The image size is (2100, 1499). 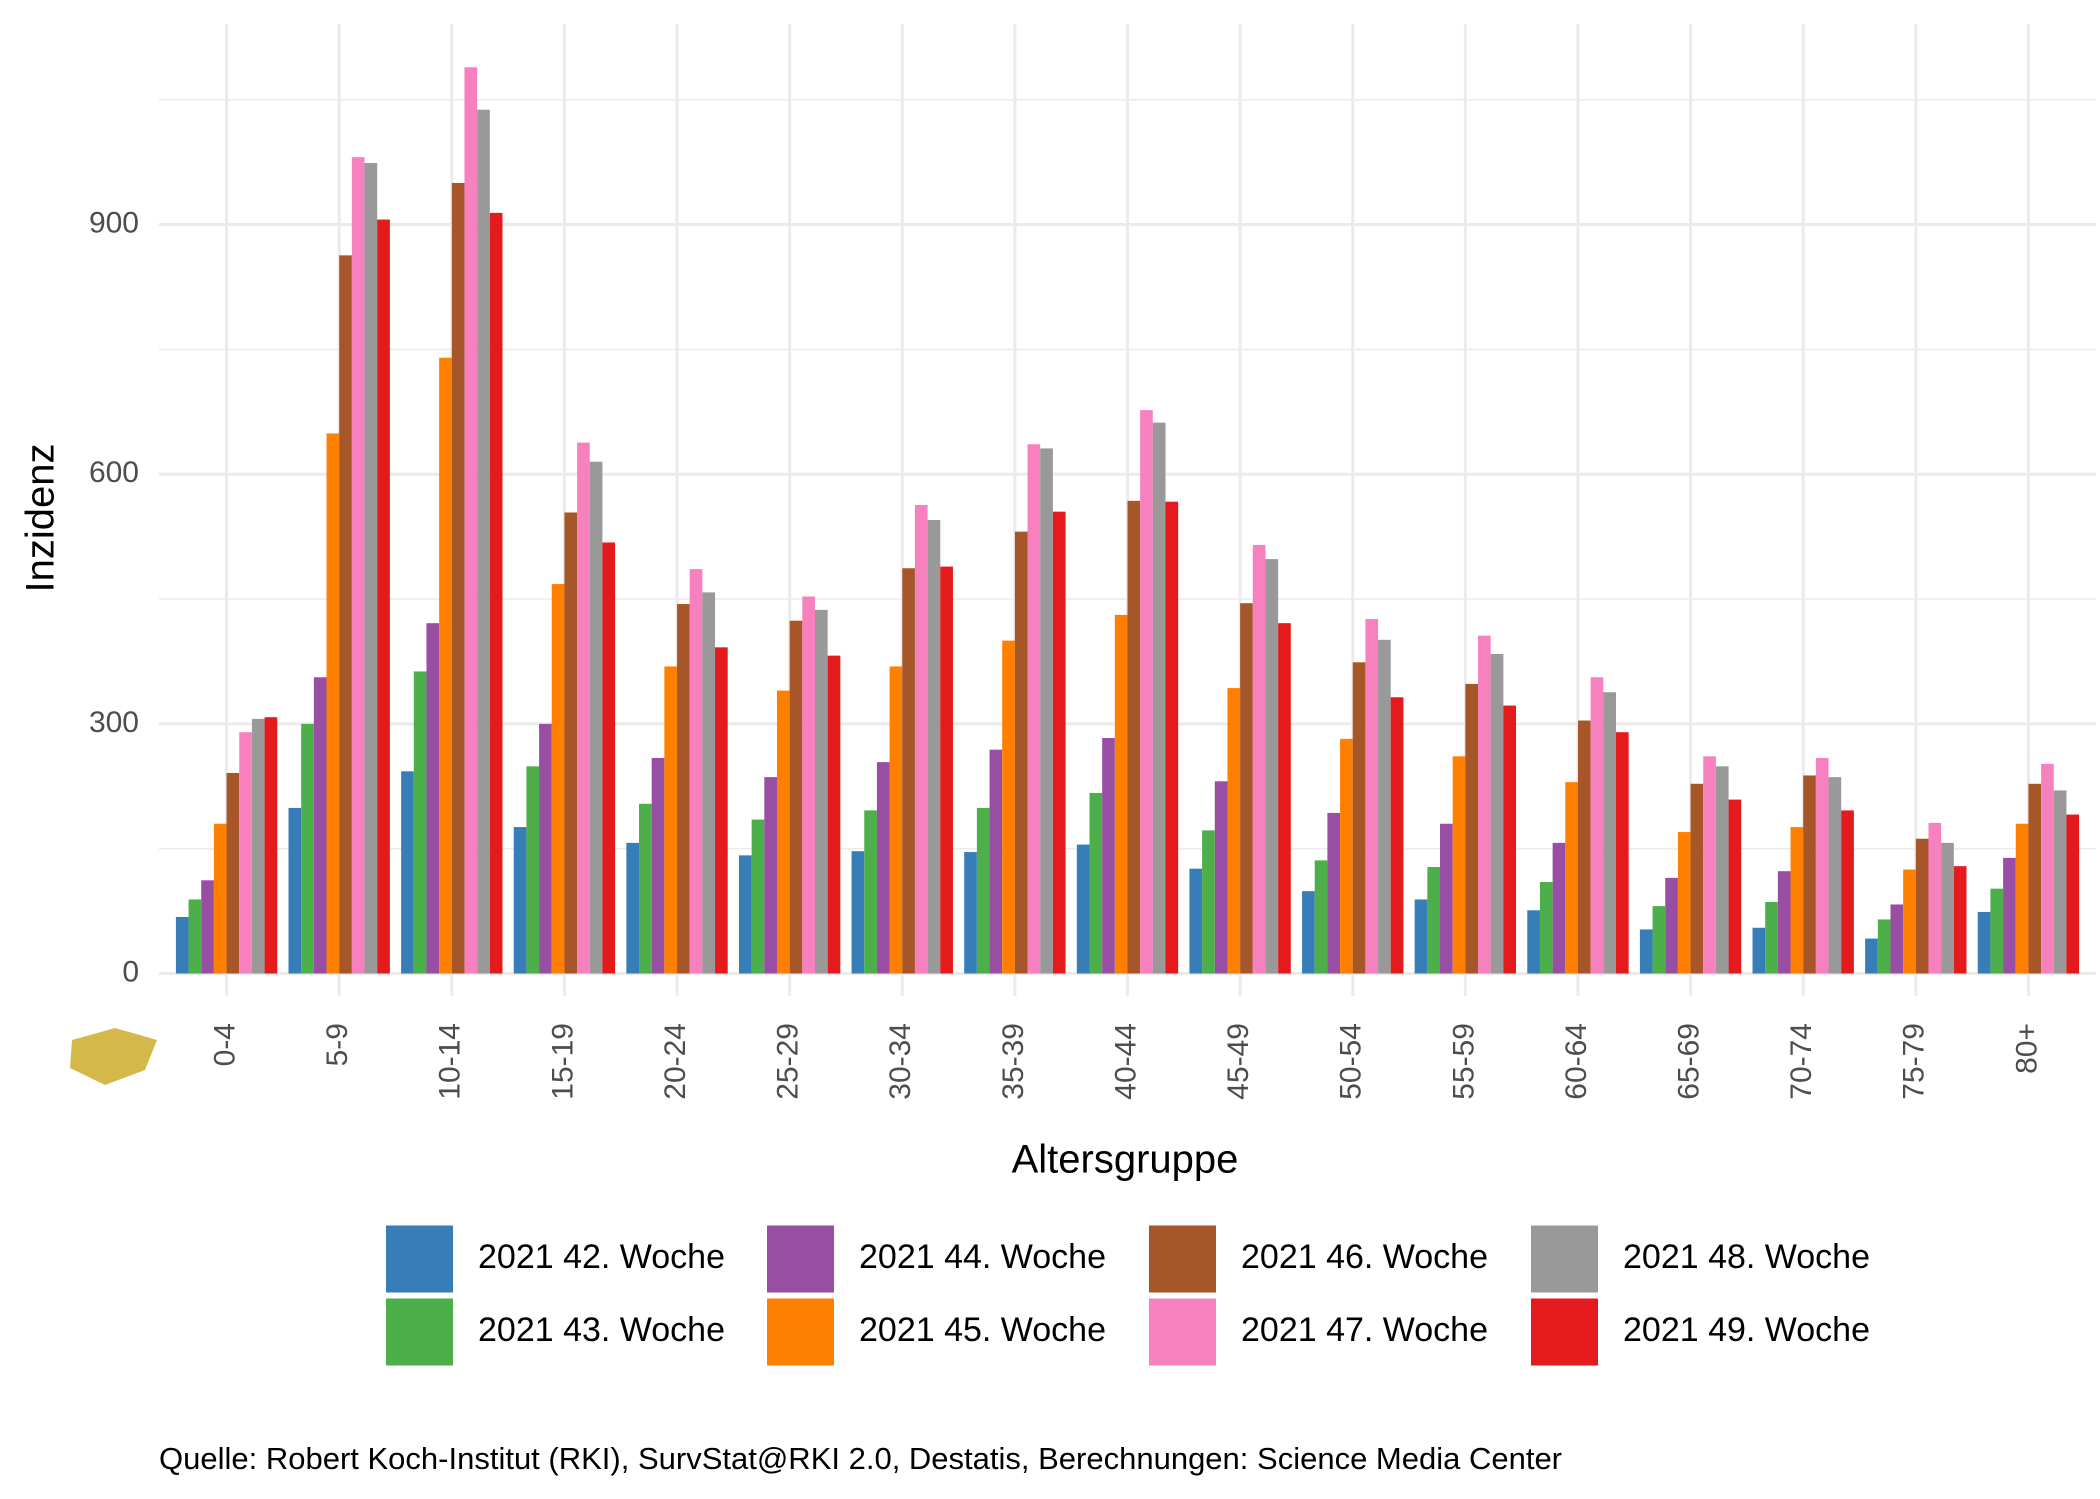 What do you see at coordinates (130, 971) in the screenshot?
I see `y-tick-label: 0` at bounding box center [130, 971].